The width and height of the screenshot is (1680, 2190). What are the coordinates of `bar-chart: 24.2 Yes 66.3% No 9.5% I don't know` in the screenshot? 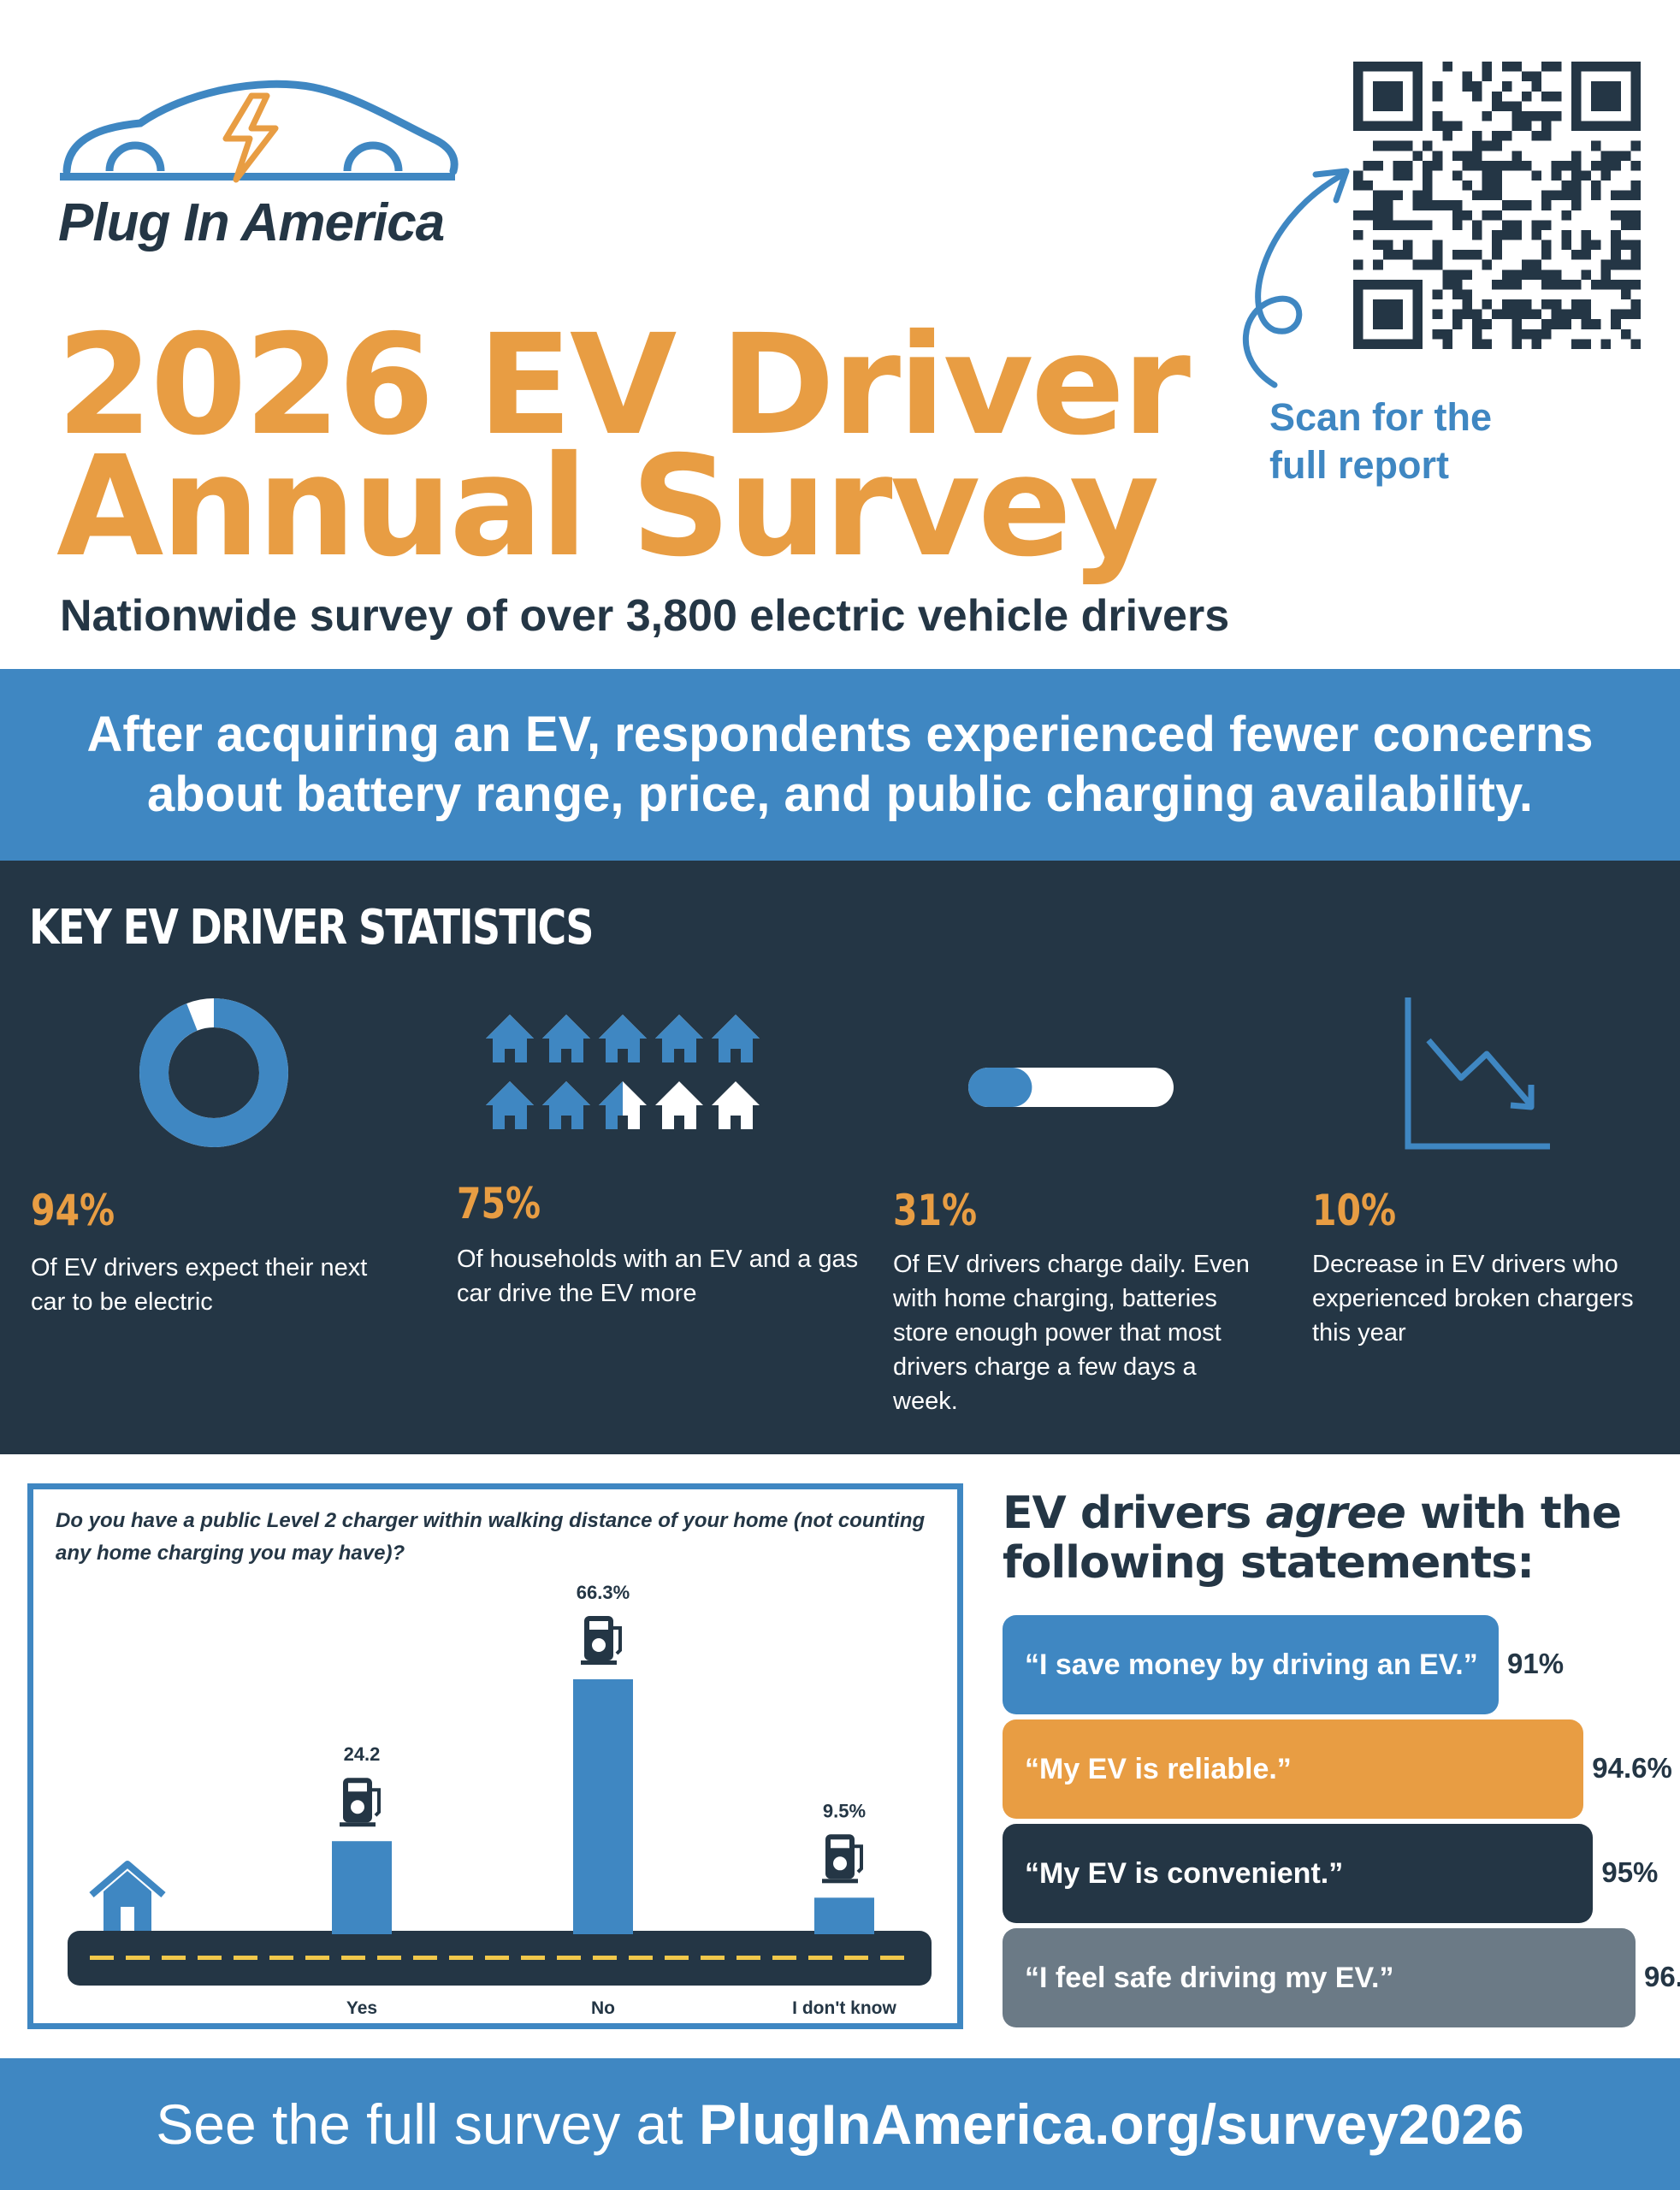 It's located at (500, 1800).